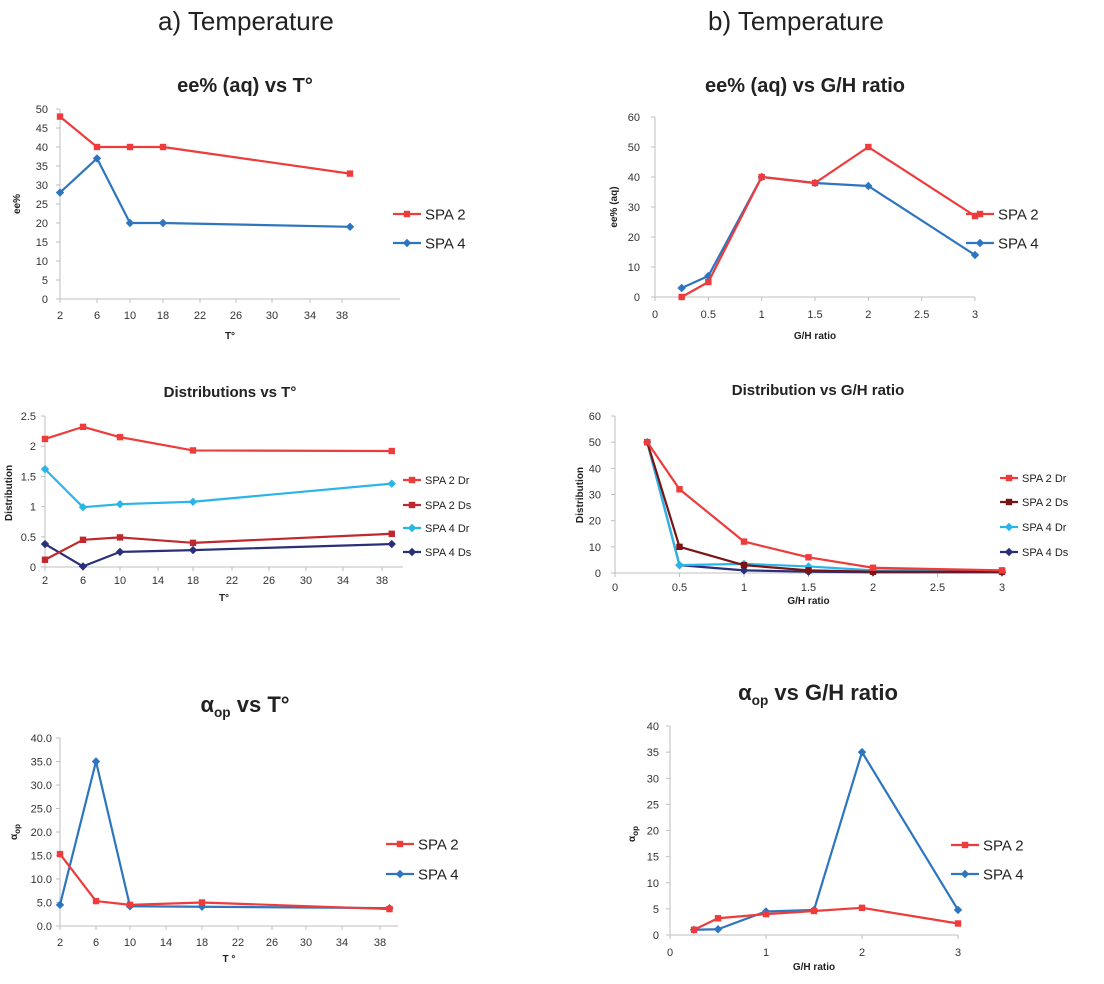 The height and width of the screenshot is (984, 1104). Describe the element at coordinates (653, 884) in the screenshot. I see `y-tick-label: 10` at that location.